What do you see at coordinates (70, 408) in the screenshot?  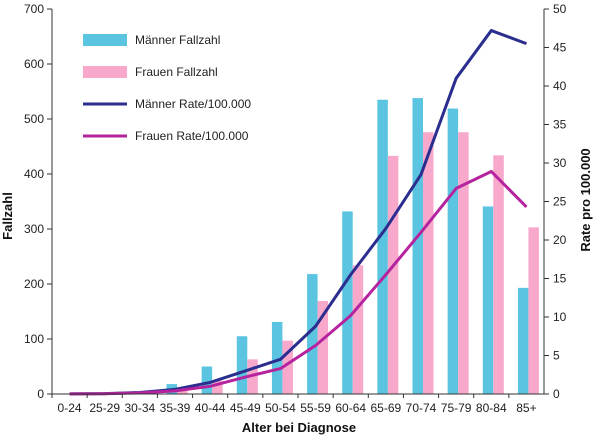 I see `x-tick-label-0: 0-24` at bounding box center [70, 408].